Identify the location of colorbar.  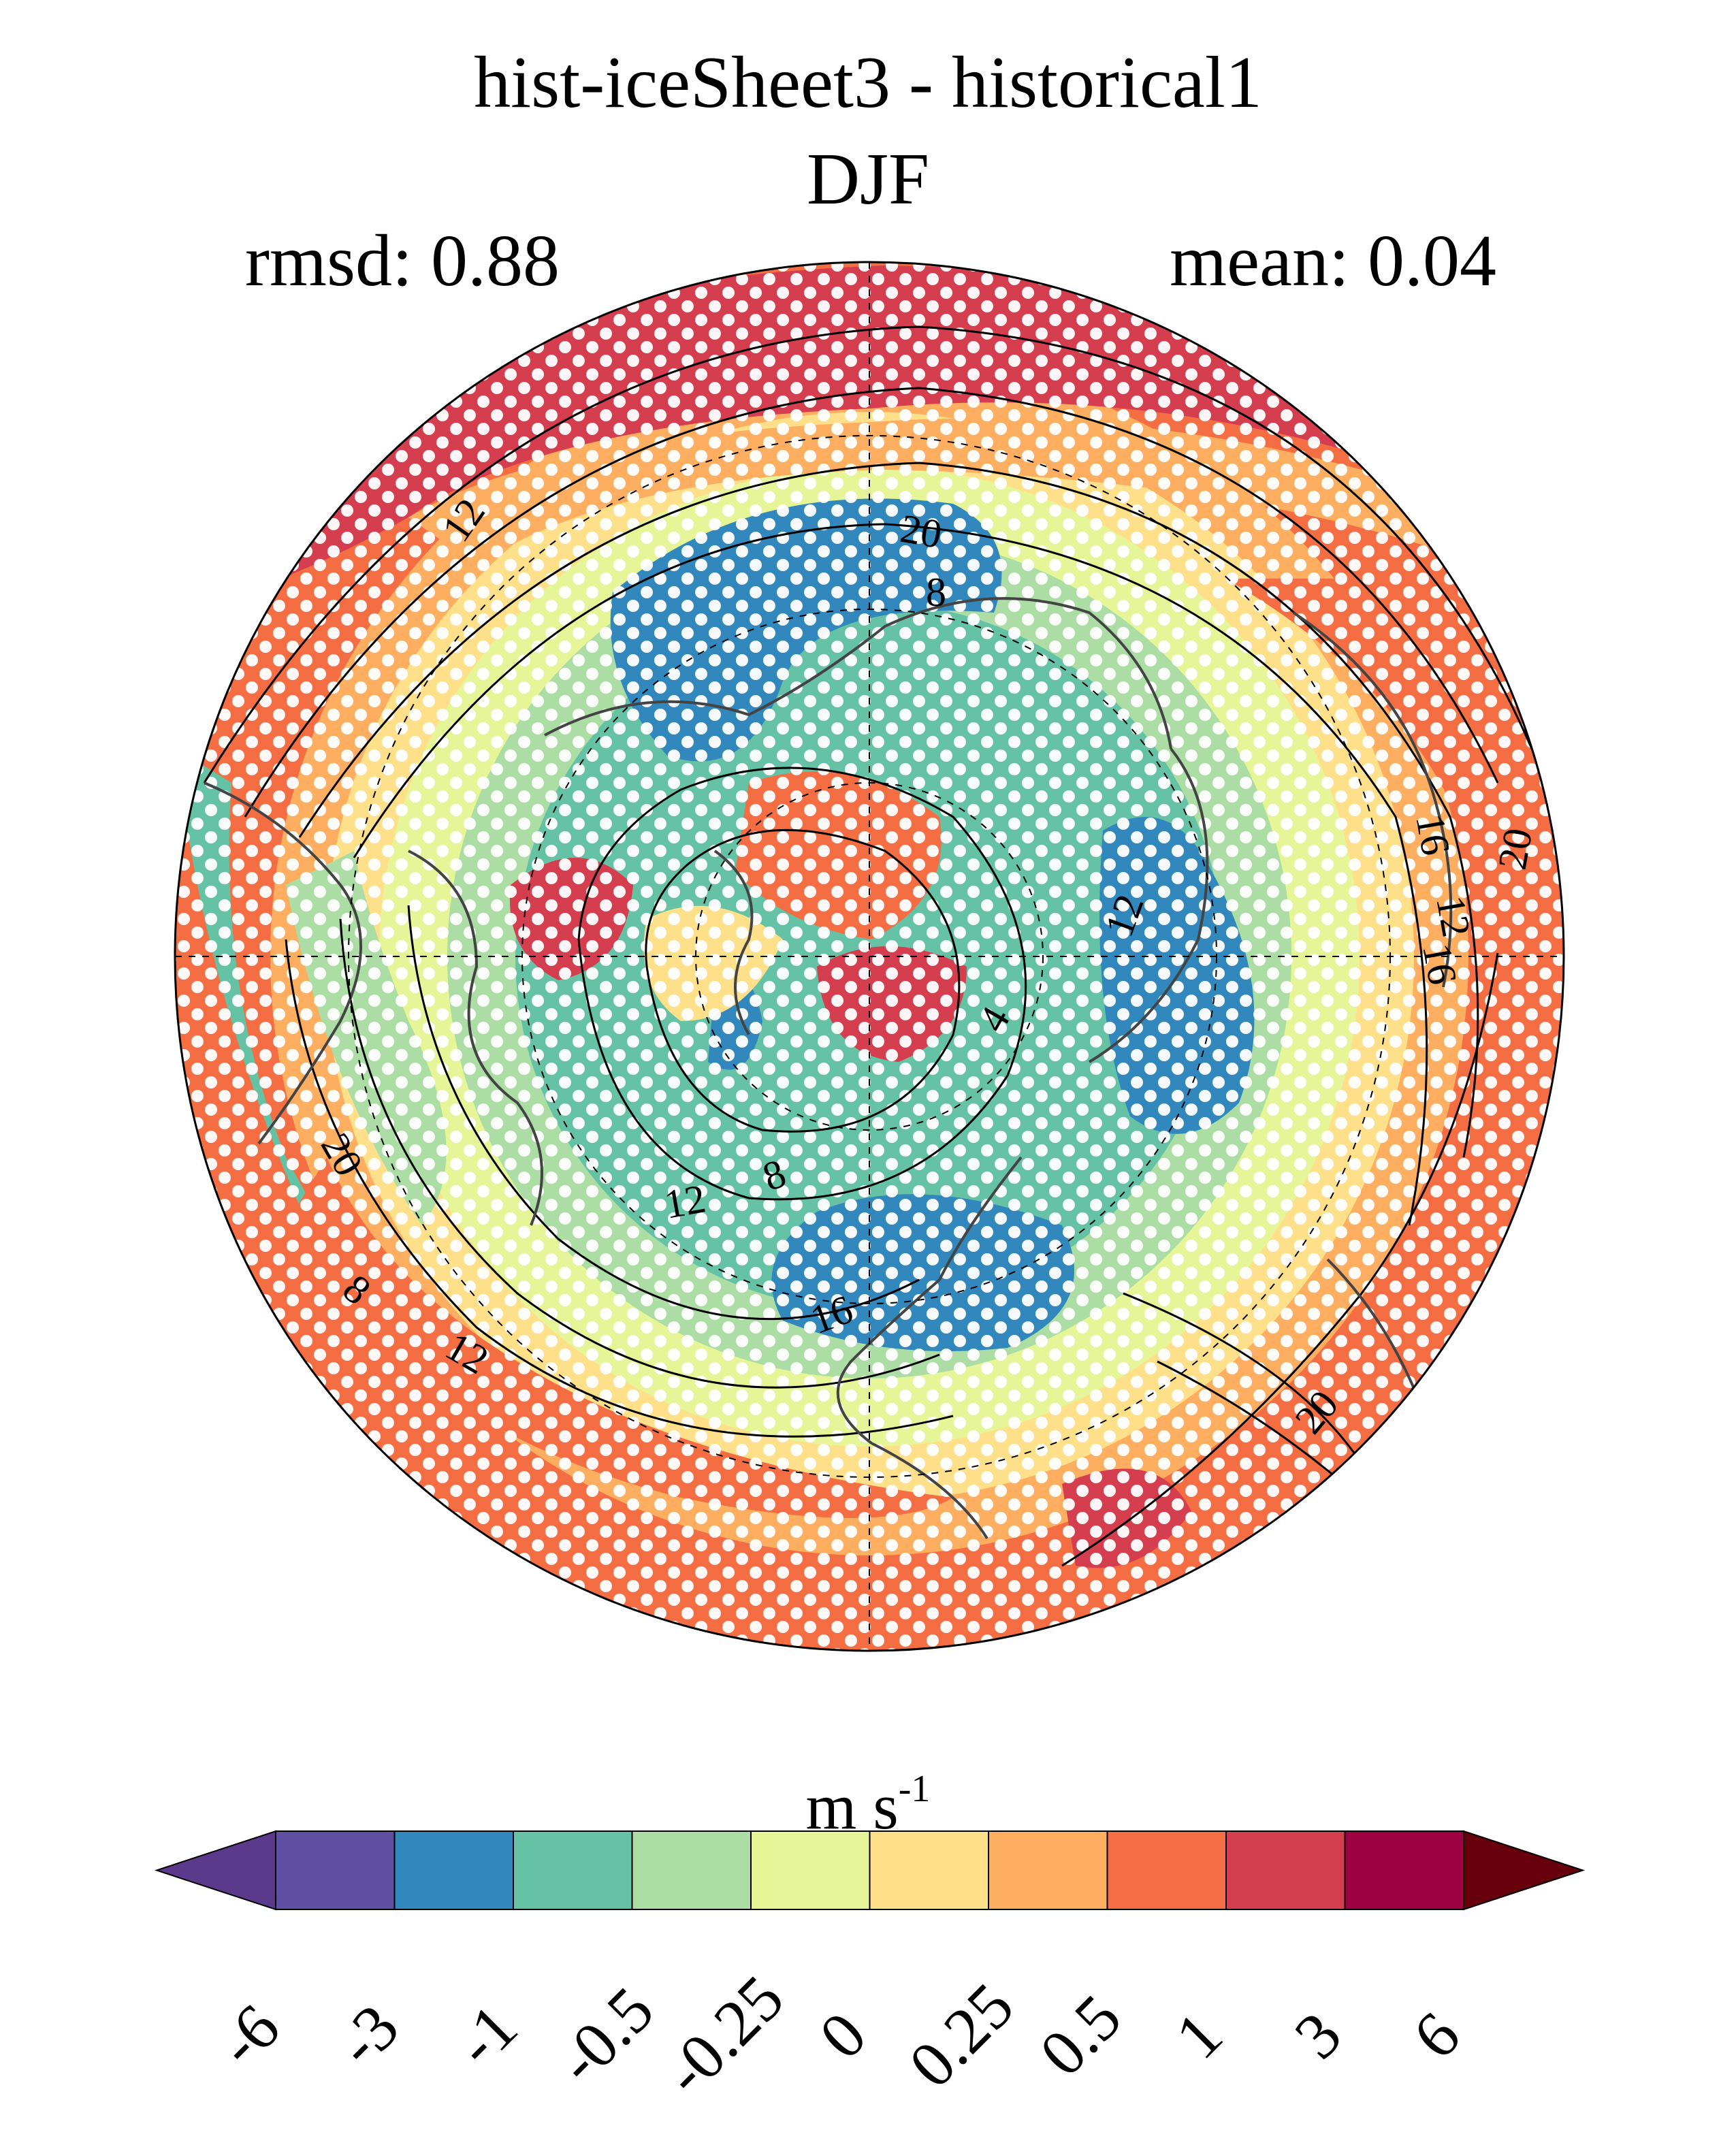
(870, 1870).